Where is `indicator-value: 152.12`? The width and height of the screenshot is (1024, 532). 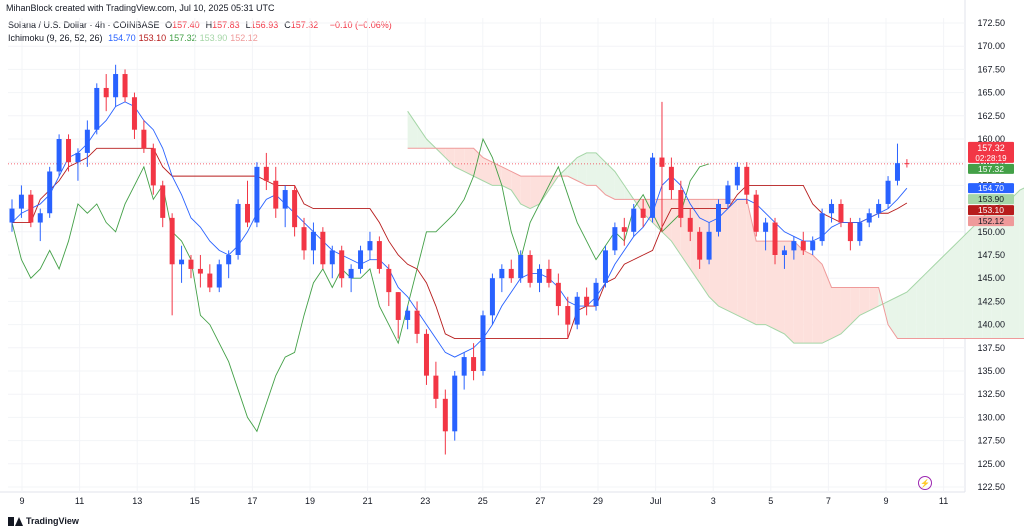 indicator-value: 152.12 is located at coordinates (244, 38).